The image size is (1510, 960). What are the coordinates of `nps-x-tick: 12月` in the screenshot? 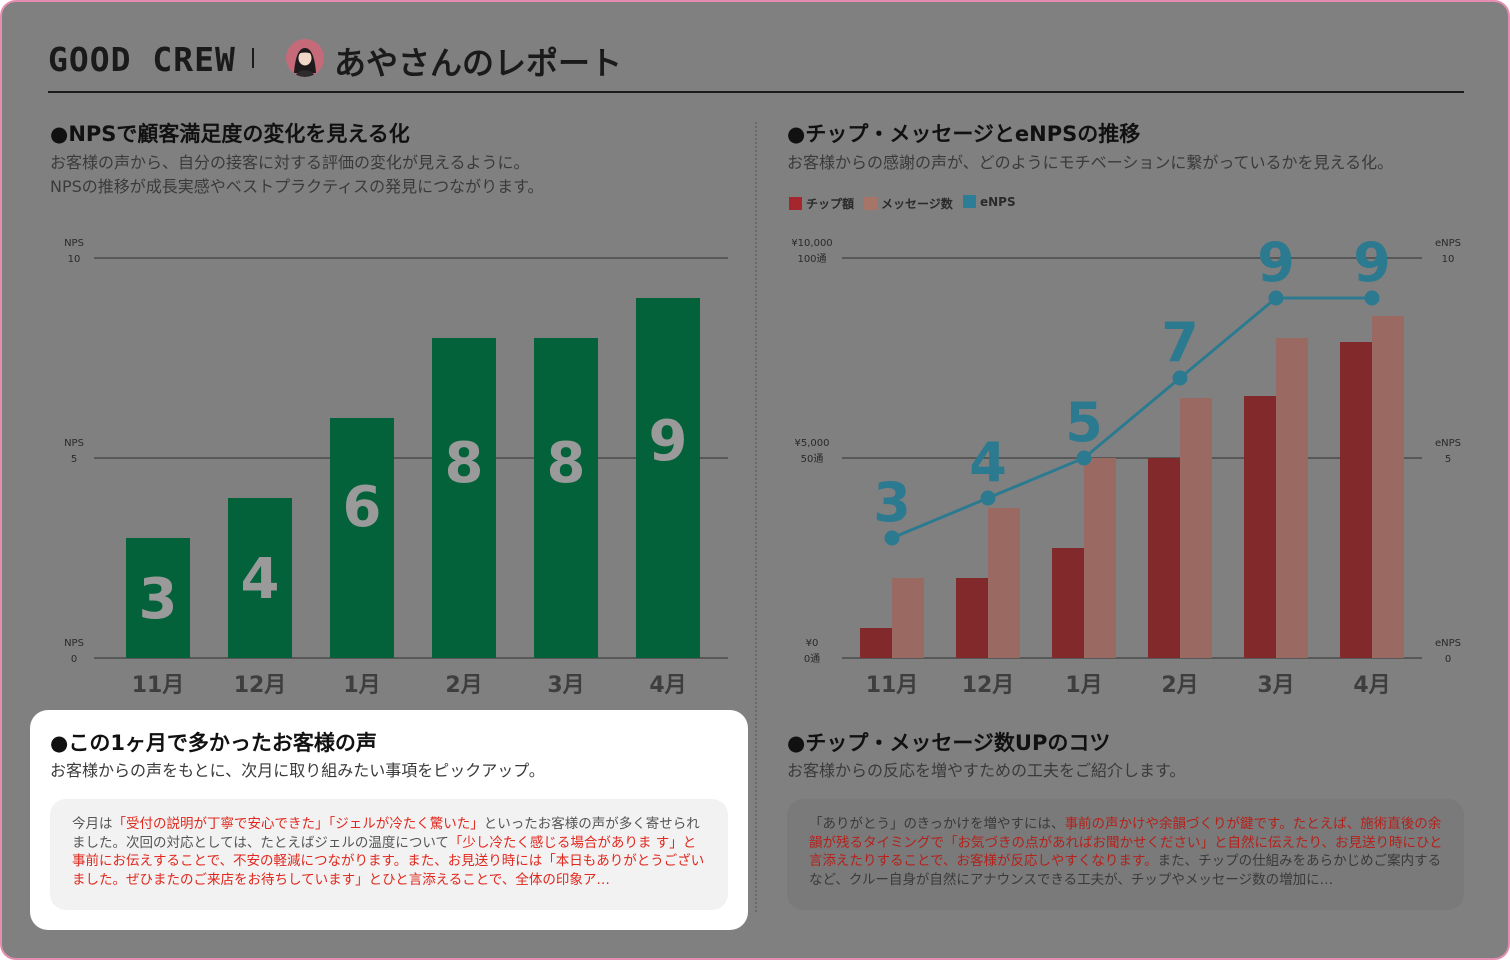 It's located at (260, 685).